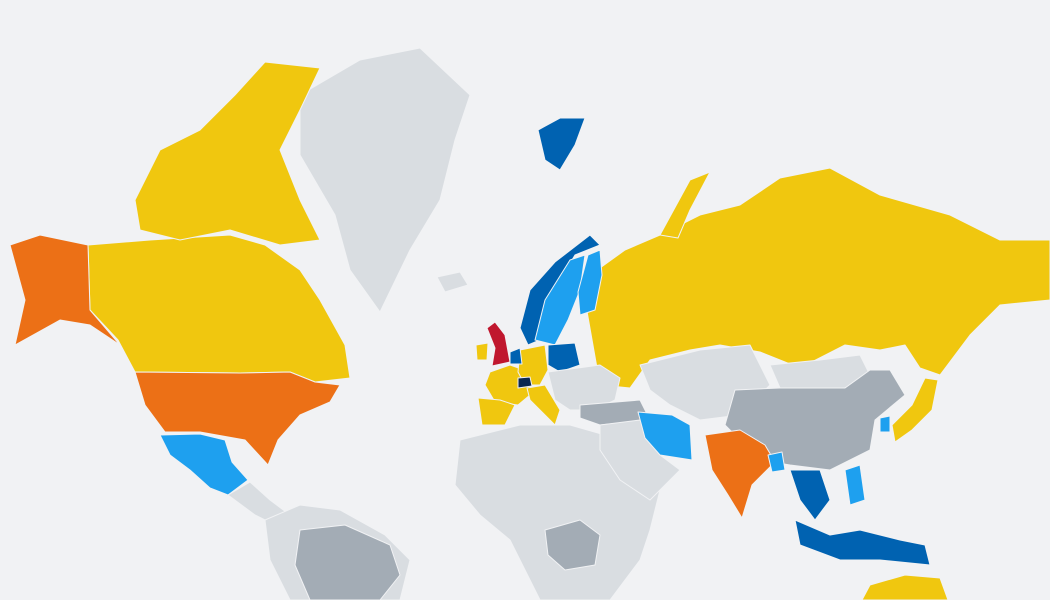 This screenshot has height=600, width=1050. Describe the element at coordinates (590, 282) in the screenshot. I see `region-finland` at that location.